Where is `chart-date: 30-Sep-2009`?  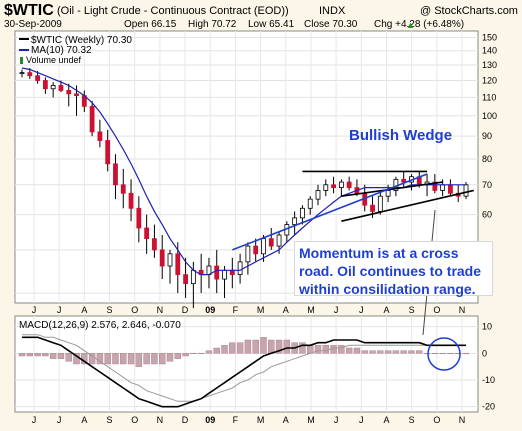
chart-date: 30-Sep-2009 is located at coordinates (33, 24).